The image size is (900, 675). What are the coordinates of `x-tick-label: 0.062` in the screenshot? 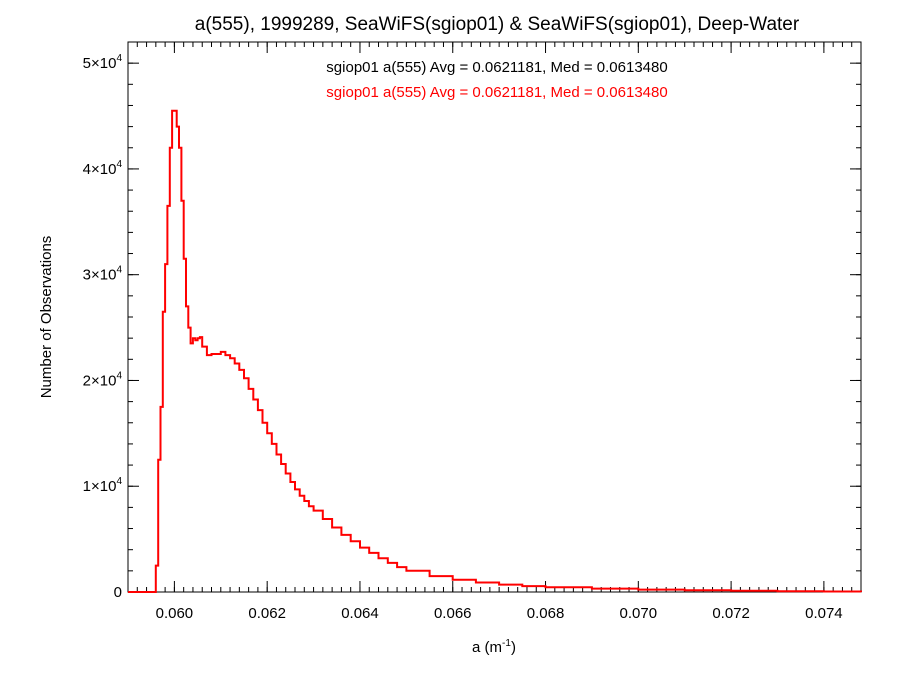 It's located at (267, 613).